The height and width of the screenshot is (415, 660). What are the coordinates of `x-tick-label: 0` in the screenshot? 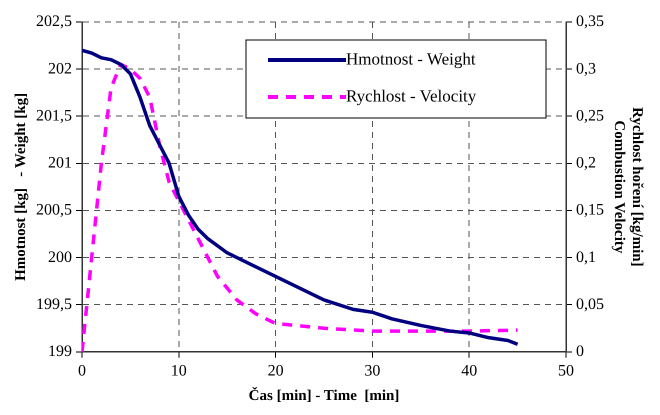 It's located at (82, 371).